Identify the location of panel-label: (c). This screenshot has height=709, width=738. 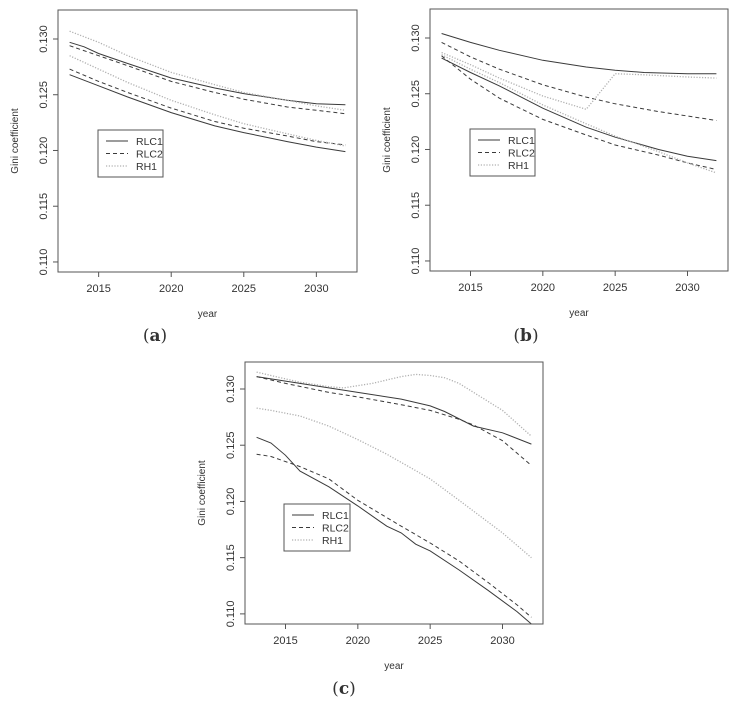
(344, 689).